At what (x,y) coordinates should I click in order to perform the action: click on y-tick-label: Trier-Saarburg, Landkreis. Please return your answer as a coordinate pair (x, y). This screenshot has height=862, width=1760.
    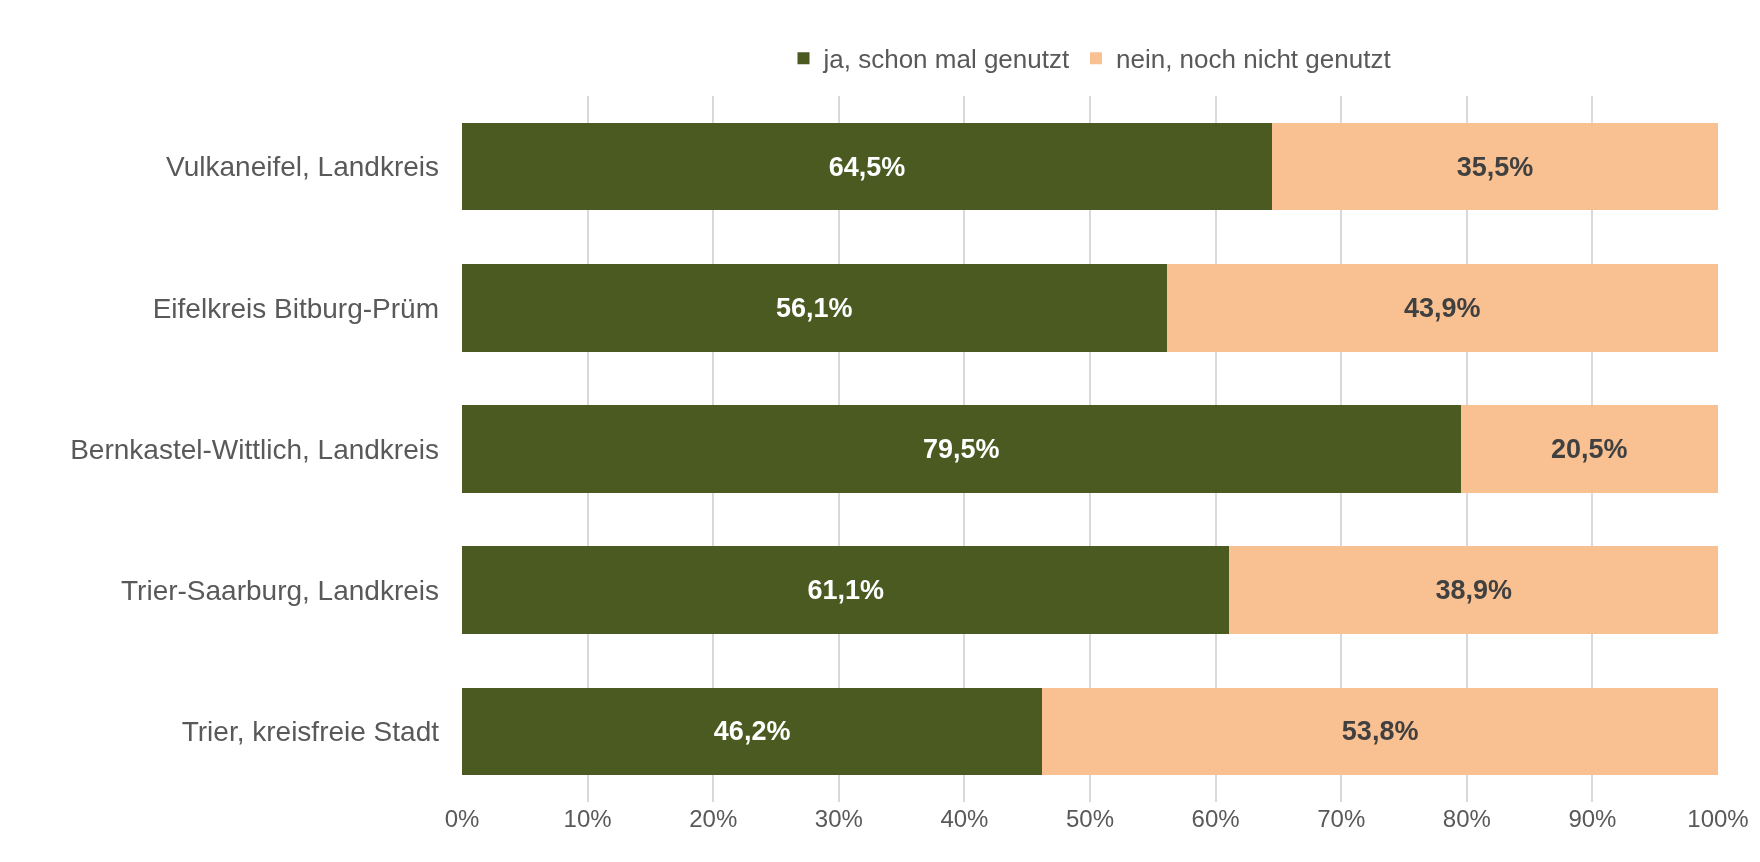
    Looking at the image, I should click on (280, 590).